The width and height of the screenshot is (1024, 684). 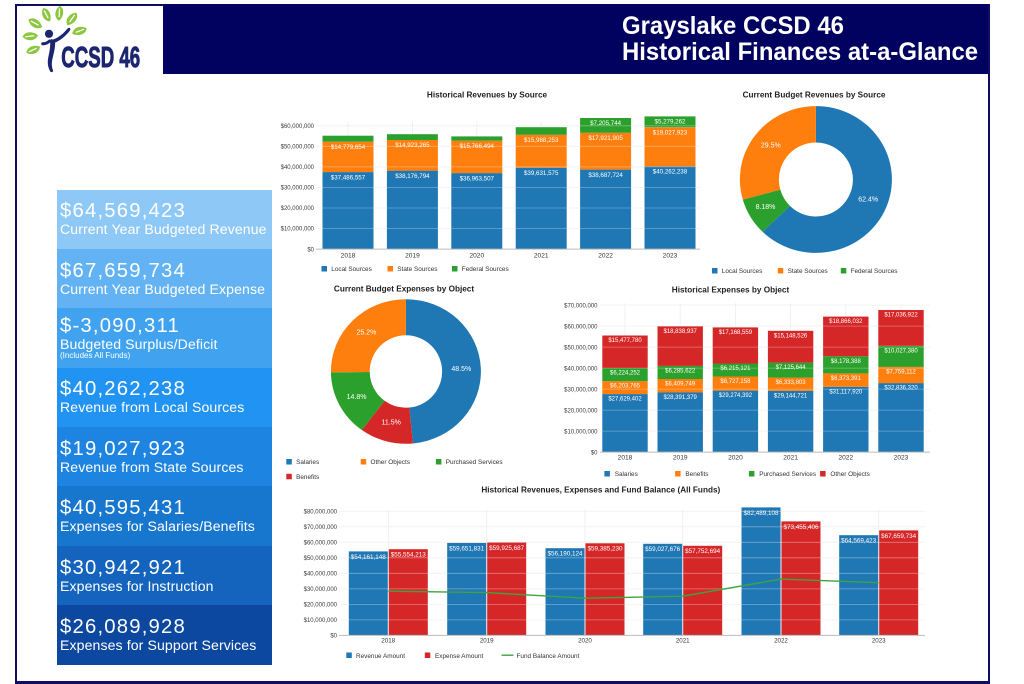 I want to click on svg-text: $59,925,687, so click(x=507, y=548).